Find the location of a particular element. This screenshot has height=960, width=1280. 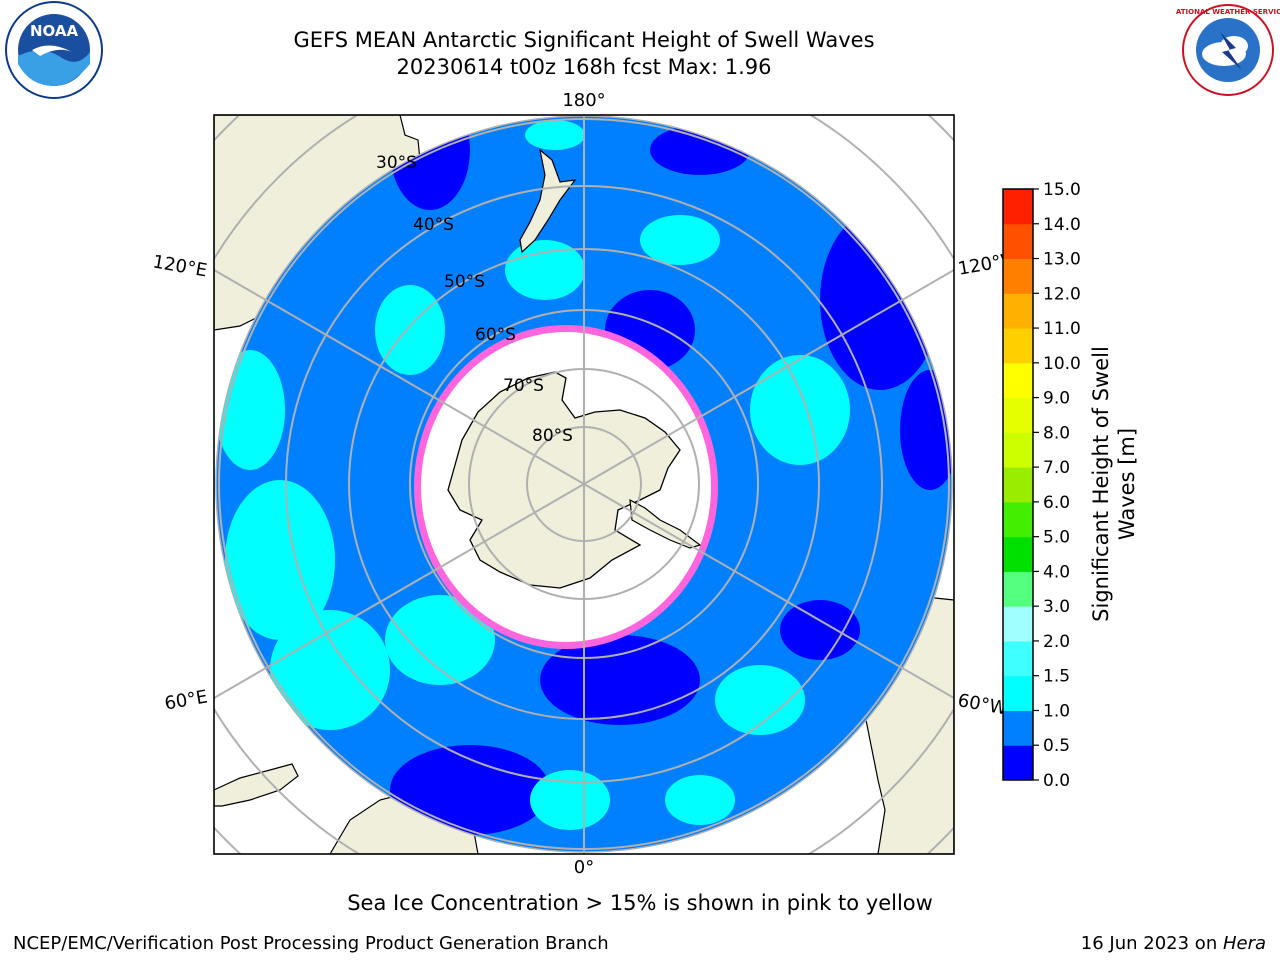

footer-date-text: 16 Jun 2023 on is located at coordinates (1151, 943).